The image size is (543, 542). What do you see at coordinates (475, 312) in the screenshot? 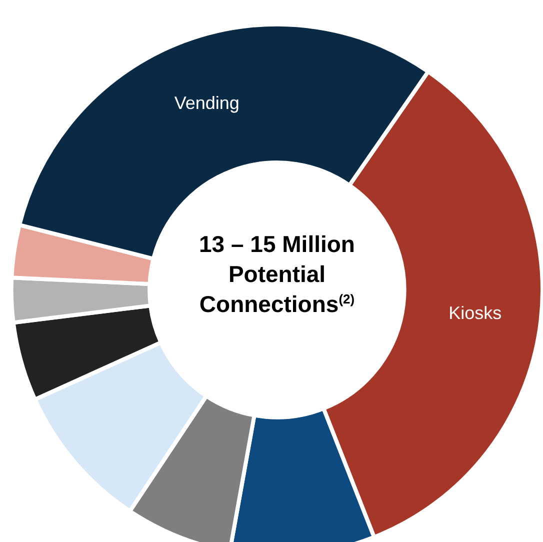
I see `slice-label: Kiosks` at bounding box center [475, 312].